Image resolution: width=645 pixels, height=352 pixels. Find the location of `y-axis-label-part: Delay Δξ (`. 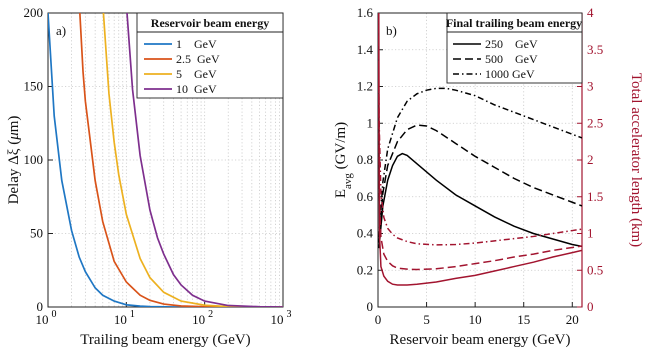

y-axis-label-part: Delay Δξ ( is located at coordinates (14, 172).